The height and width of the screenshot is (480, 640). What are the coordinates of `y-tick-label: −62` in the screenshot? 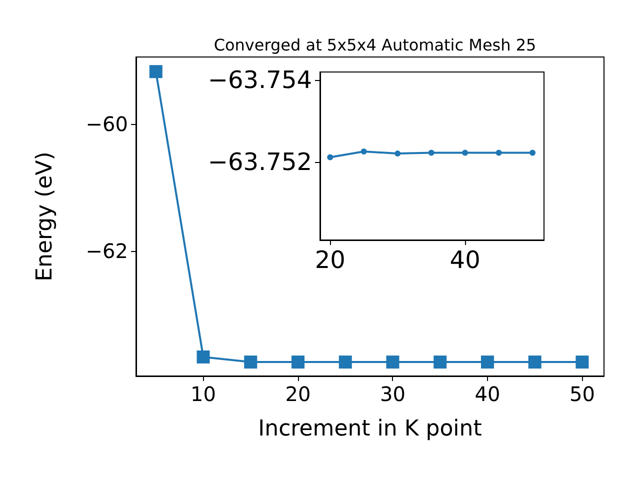 It's located at (107, 251).